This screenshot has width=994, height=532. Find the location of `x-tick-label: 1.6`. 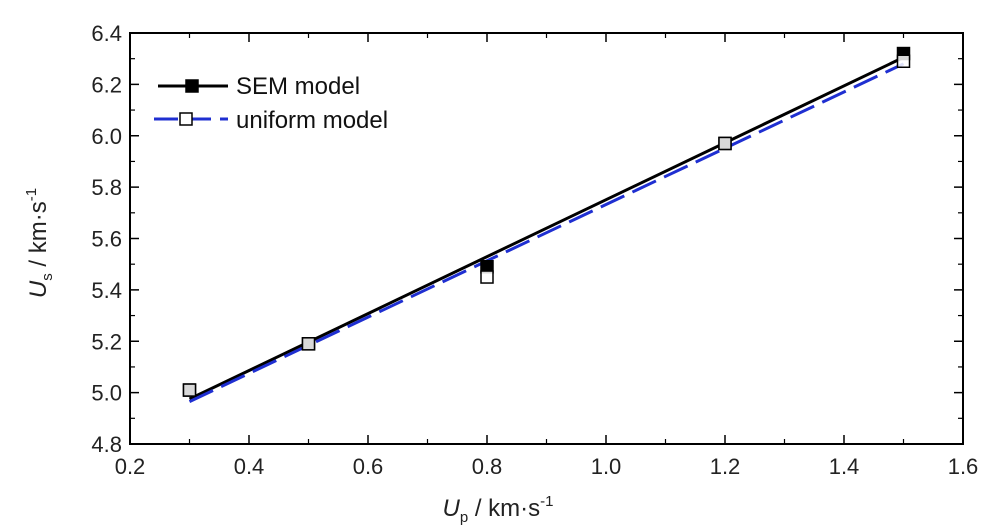

x-tick-label: 1.6 is located at coordinates (963, 466).